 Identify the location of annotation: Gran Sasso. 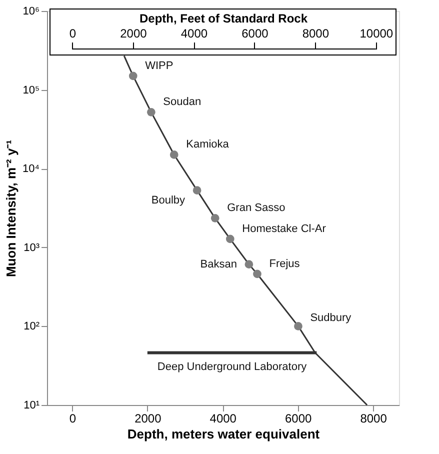
(256, 208).